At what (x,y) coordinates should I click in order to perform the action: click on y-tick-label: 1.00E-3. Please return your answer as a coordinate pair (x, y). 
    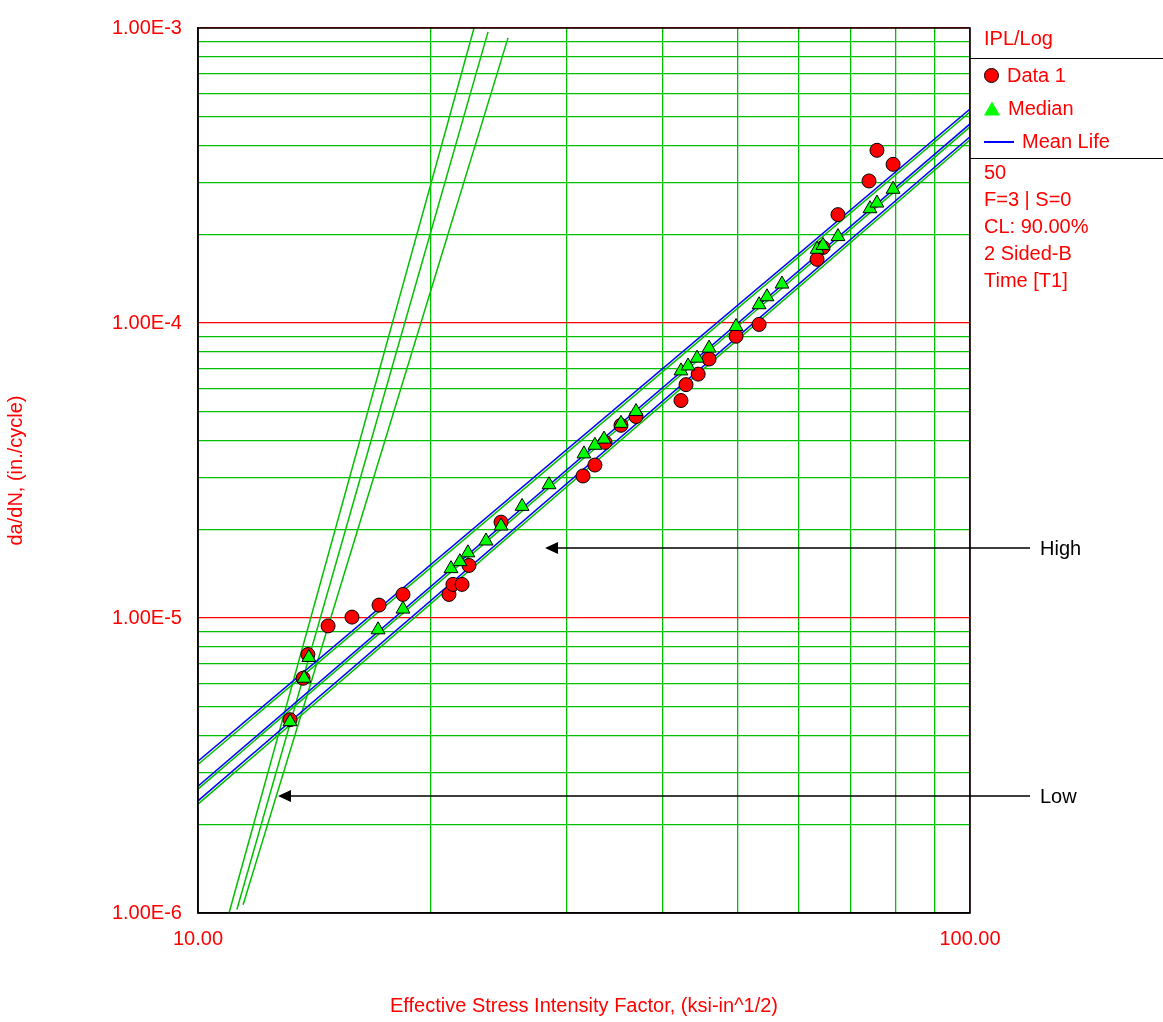
    Looking at the image, I should click on (146, 26).